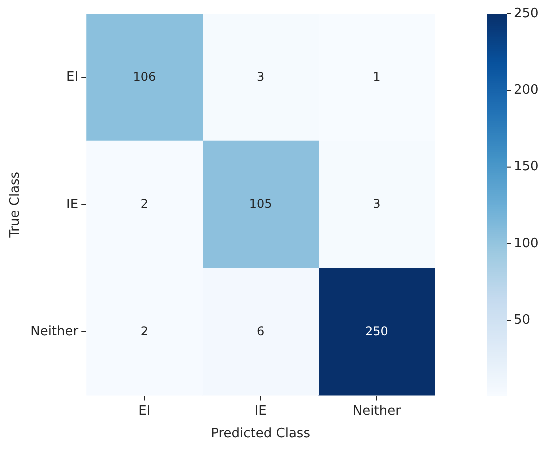 This screenshot has width=547, height=450. Describe the element at coordinates (16, 205) in the screenshot. I see `y-axis-title: True Class` at that location.